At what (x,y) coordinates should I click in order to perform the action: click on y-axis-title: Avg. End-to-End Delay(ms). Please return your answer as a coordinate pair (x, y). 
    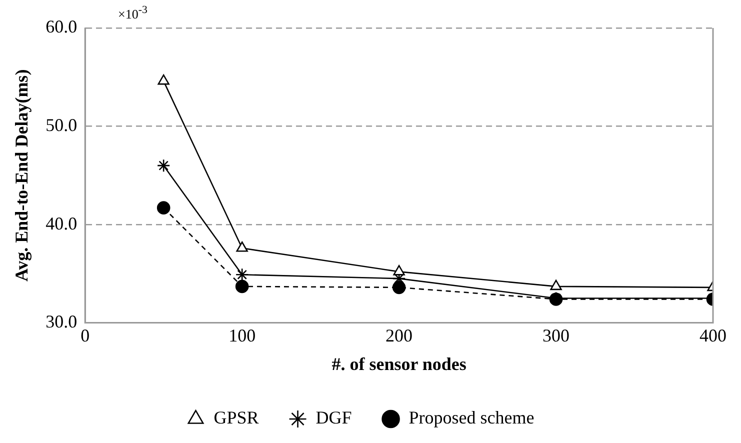
    Looking at the image, I should click on (21, 175).